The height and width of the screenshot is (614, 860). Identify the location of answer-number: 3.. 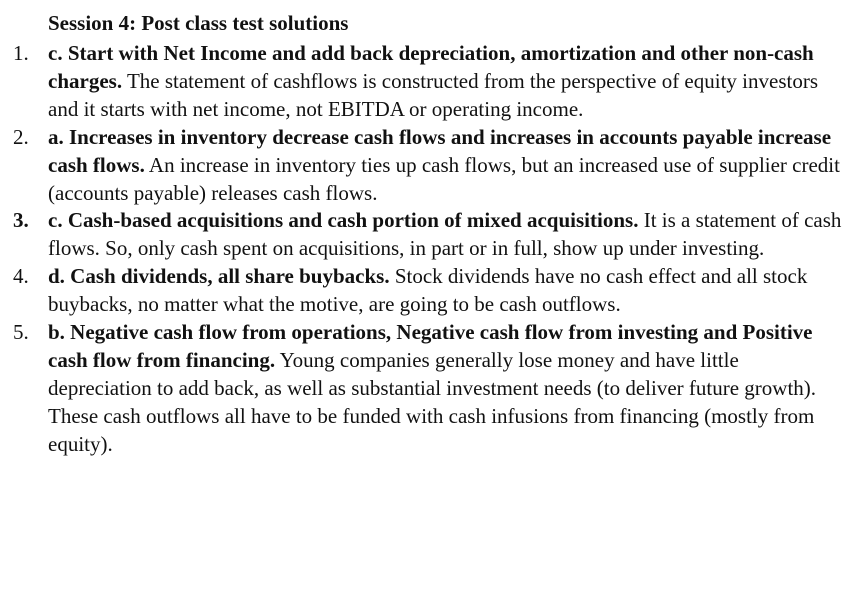
(21, 220).